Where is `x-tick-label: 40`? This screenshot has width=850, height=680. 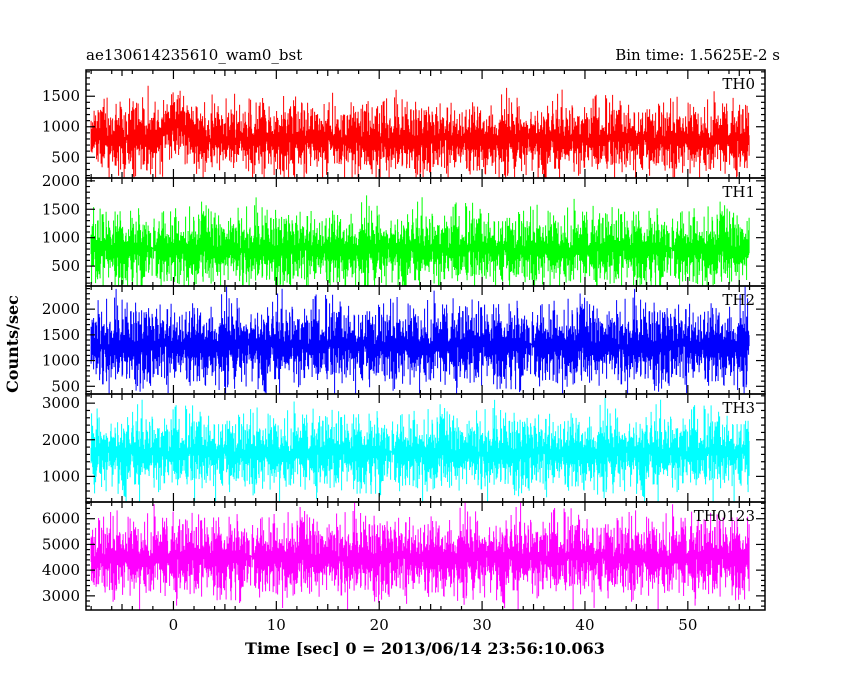
x-tick-label: 40 is located at coordinates (584, 625).